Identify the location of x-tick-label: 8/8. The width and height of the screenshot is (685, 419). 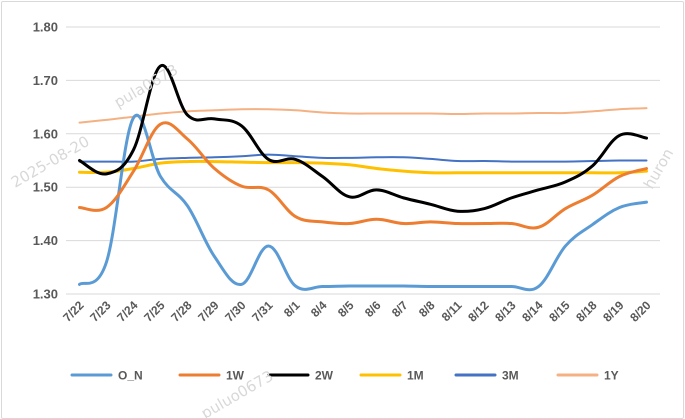
(427, 309).